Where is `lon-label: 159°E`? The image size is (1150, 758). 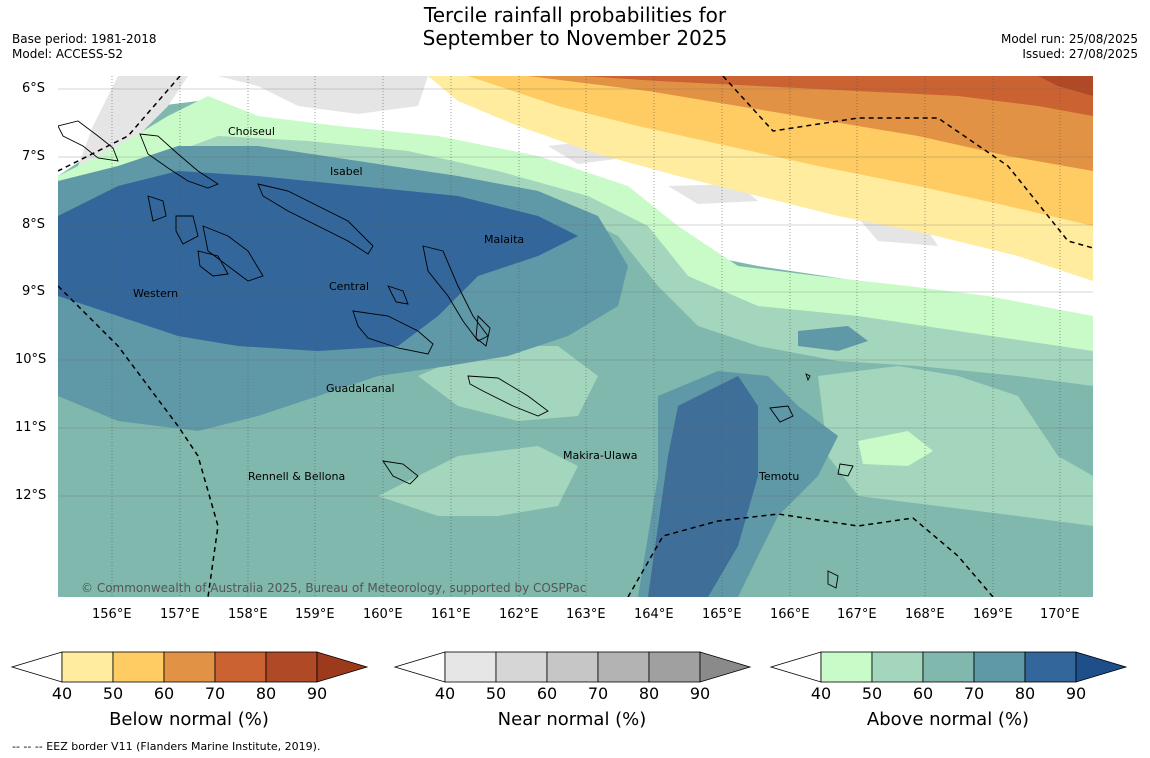 lon-label: 159°E is located at coordinates (315, 614).